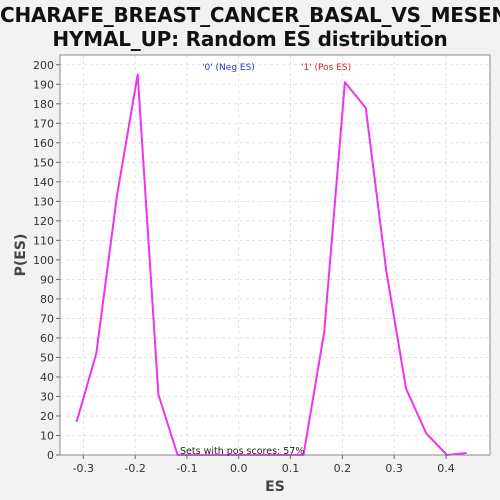 The width and height of the screenshot is (500, 500). What do you see at coordinates (43, 65) in the screenshot?
I see `y-tick-label: 200` at bounding box center [43, 65].